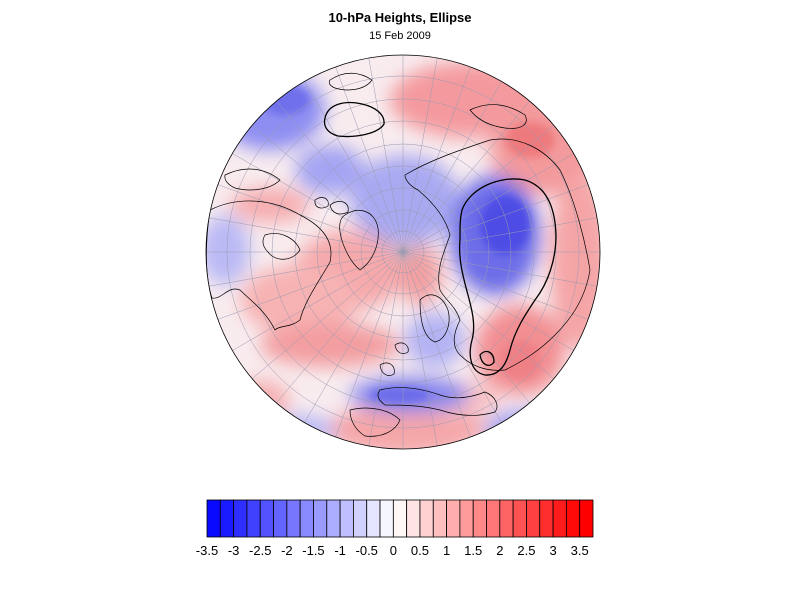 The image size is (800, 600). I want to click on colorbar-tick-label: -1.5, so click(313, 550).